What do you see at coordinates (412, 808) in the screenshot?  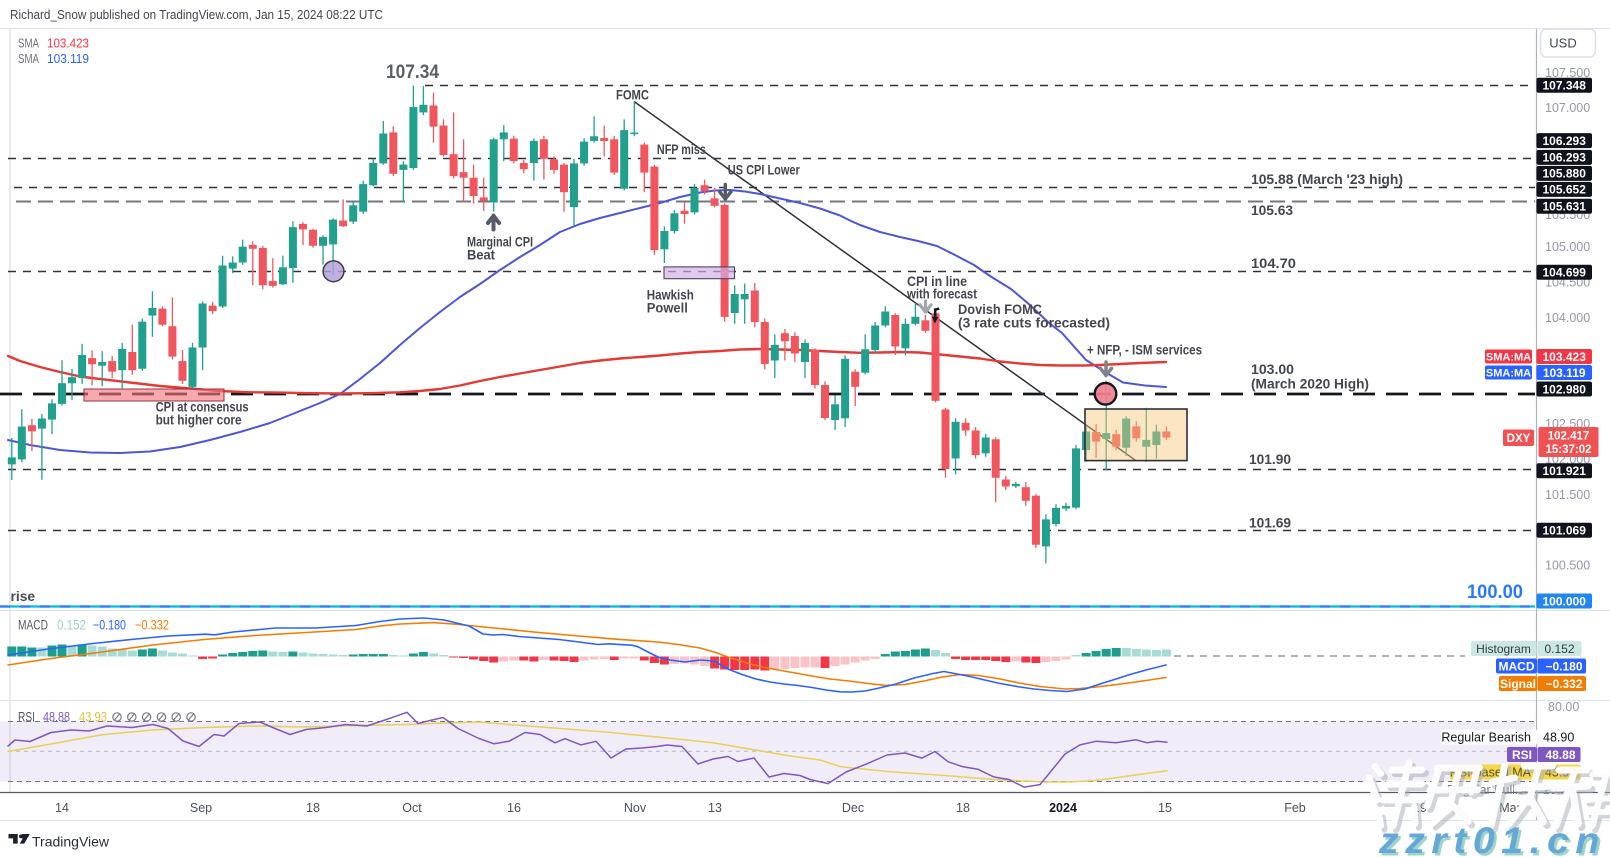 I see `svg-text: Oct` at bounding box center [412, 808].